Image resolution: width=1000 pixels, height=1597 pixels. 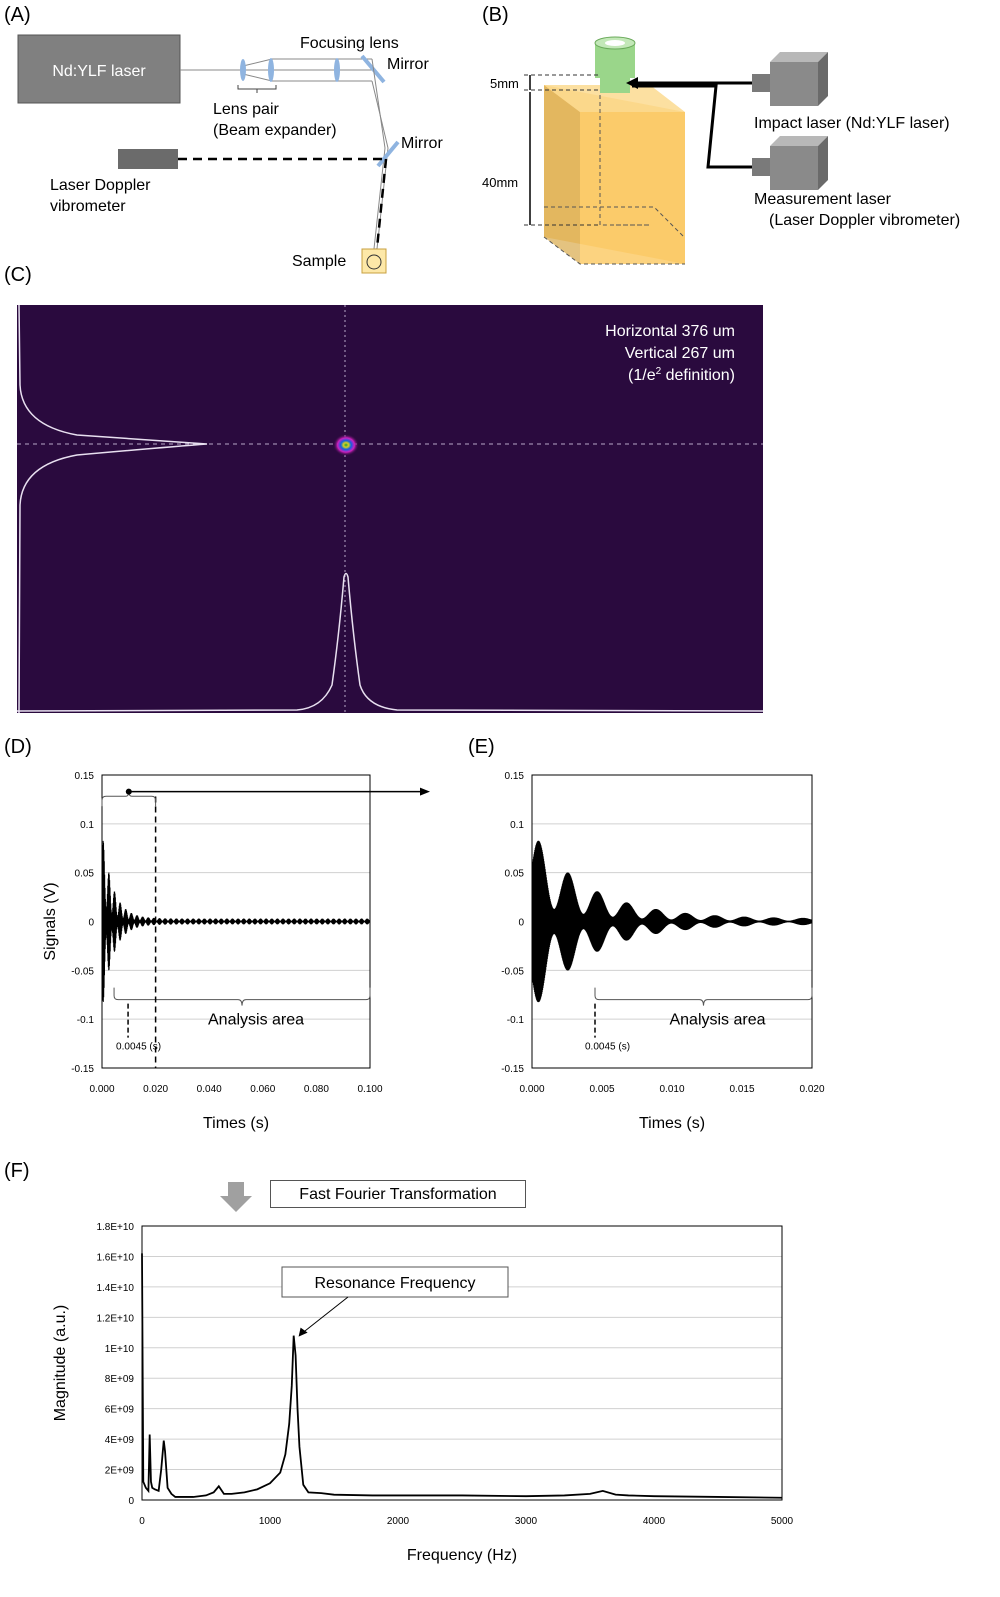 What do you see at coordinates (500, 182) in the screenshot?
I see `dim-40mm: 40mm` at bounding box center [500, 182].